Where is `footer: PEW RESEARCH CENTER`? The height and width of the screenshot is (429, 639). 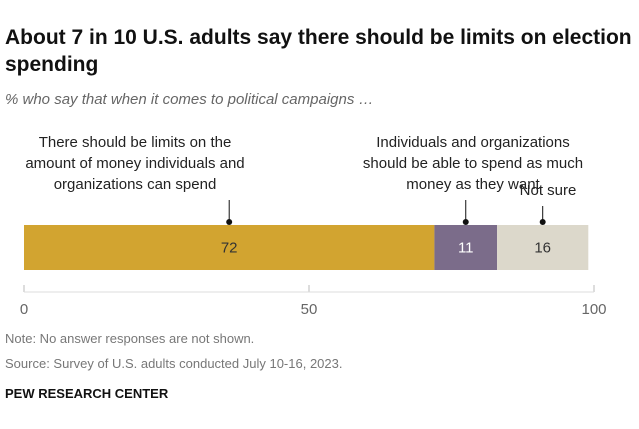 footer: PEW RESEARCH CENTER is located at coordinates (87, 393).